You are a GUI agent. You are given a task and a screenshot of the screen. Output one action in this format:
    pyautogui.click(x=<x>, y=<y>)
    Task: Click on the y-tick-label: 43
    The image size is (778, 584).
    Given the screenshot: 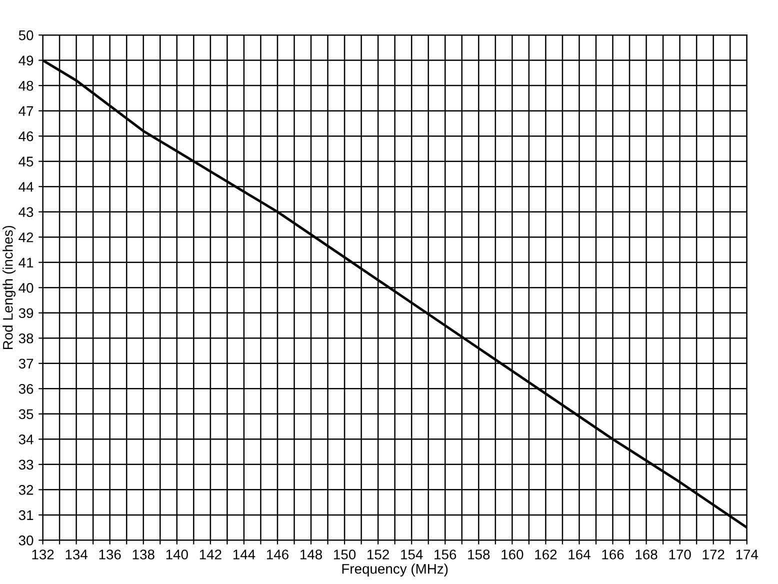 What is the action you would take?
    pyautogui.click(x=26, y=212)
    